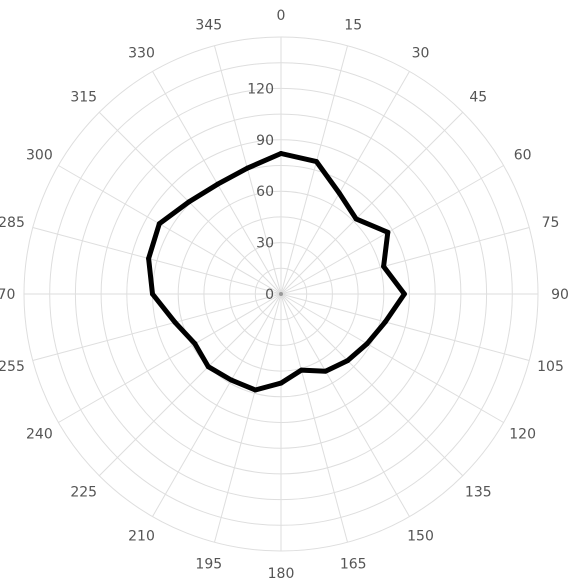  Describe the element at coordinates (560, 295) in the screenshot. I see `angle-tick-label: 90` at that location.